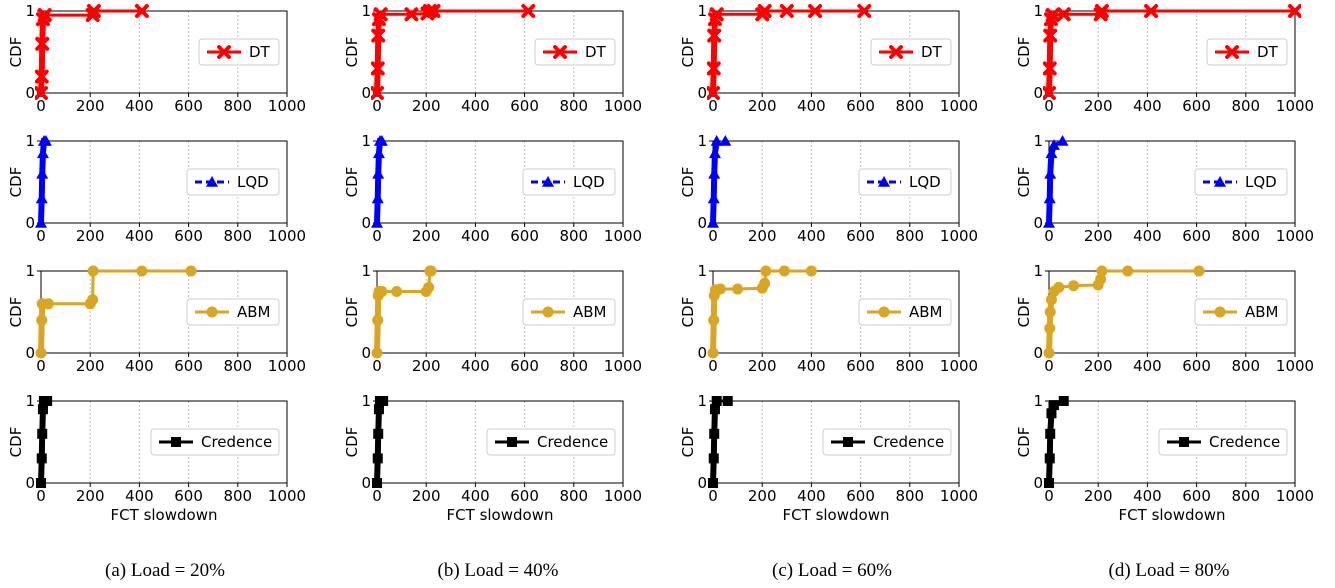  What do you see at coordinates (165, 570) in the screenshot?
I see `subfigure-caption: (a) Load = 20%` at bounding box center [165, 570].